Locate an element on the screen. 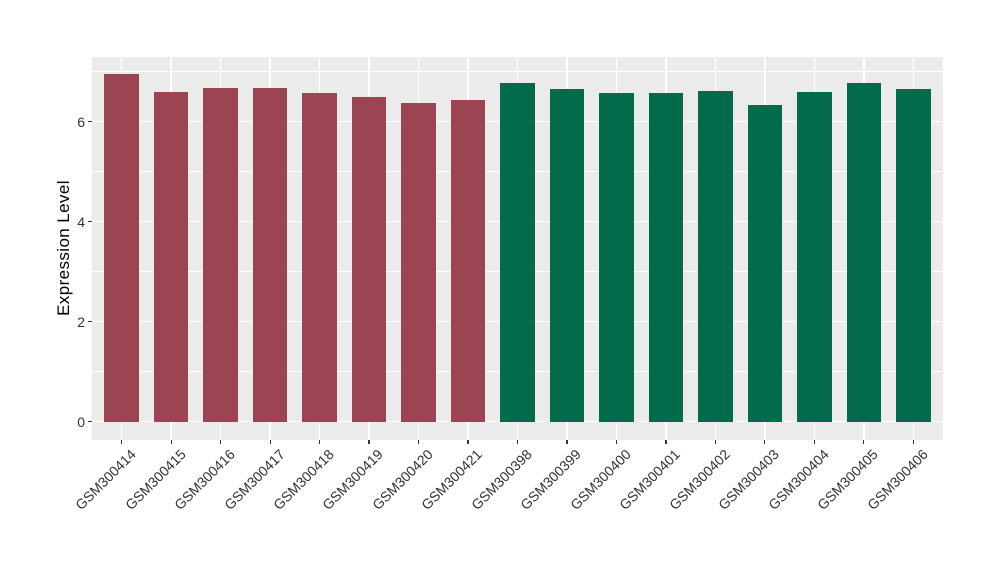 The height and width of the screenshot is (580, 1000). bar-GSM300406 is located at coordinates (913, 255).